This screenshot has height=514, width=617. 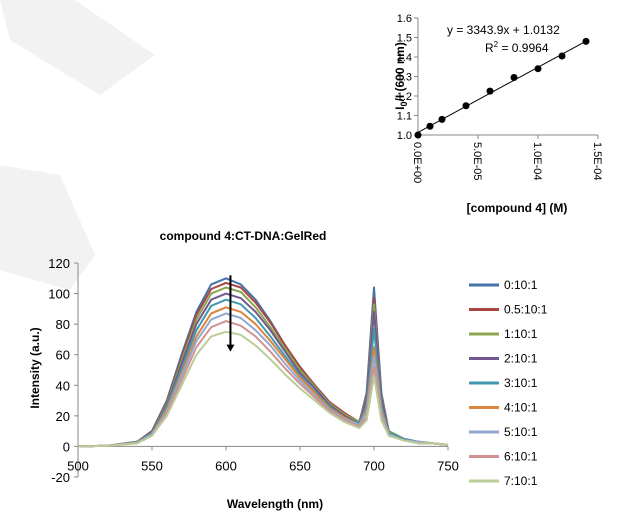 I want to click on legend-label: 5:10:1, so click(x=521, y=432).